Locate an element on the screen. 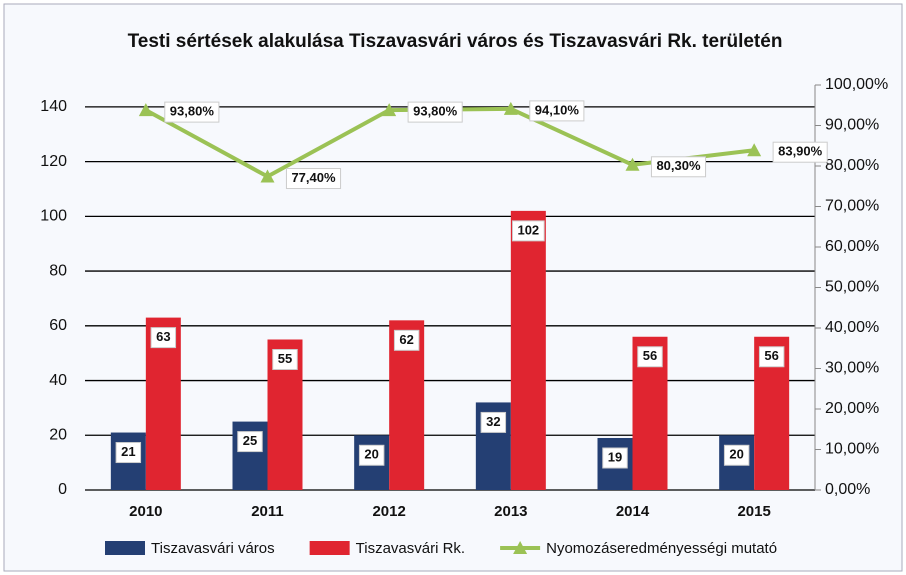 The image size is (906, 575). data-label: 77,40% is located at coordinates (313, 177).